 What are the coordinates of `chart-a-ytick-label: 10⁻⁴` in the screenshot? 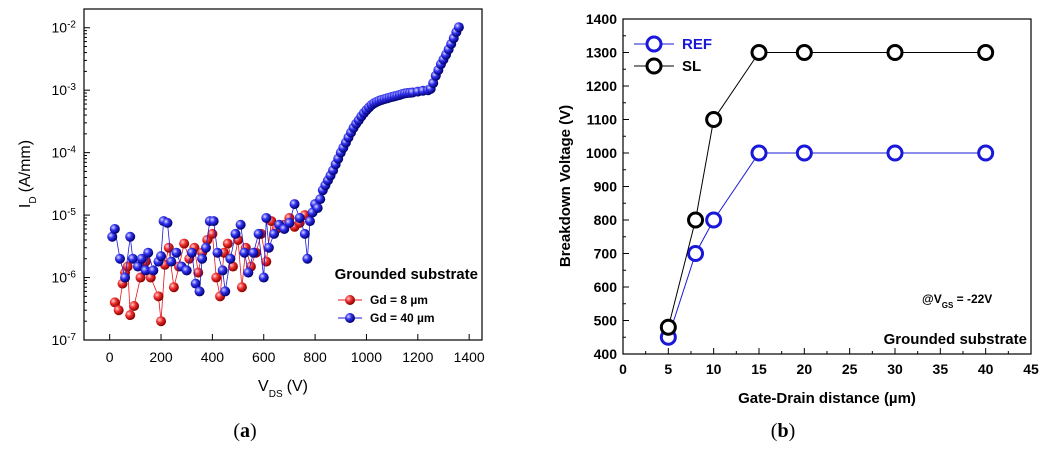 It's located at (64, 152).